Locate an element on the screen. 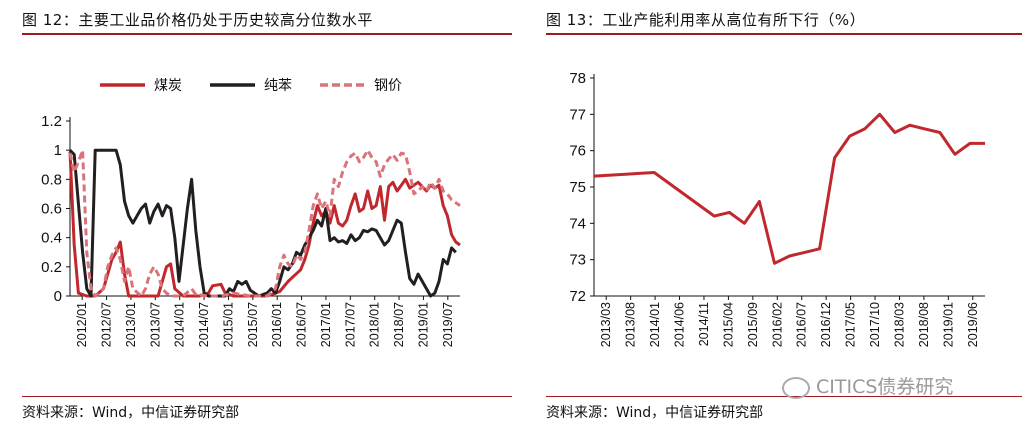 The width and height of the screenshot is (1022, 428). x-tick-label: 2016/02 is located at coordinates (777, 324).